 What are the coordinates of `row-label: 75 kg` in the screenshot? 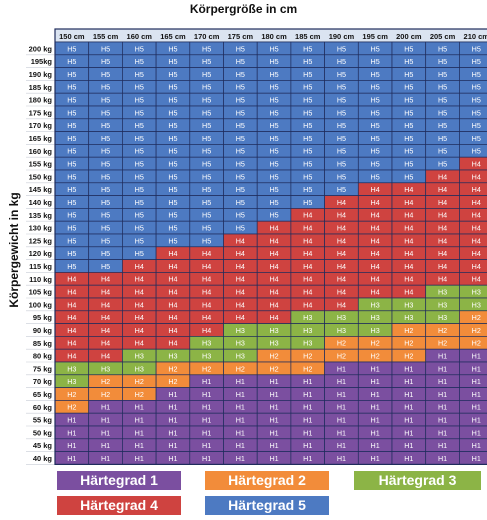 It's located at (43, 368).